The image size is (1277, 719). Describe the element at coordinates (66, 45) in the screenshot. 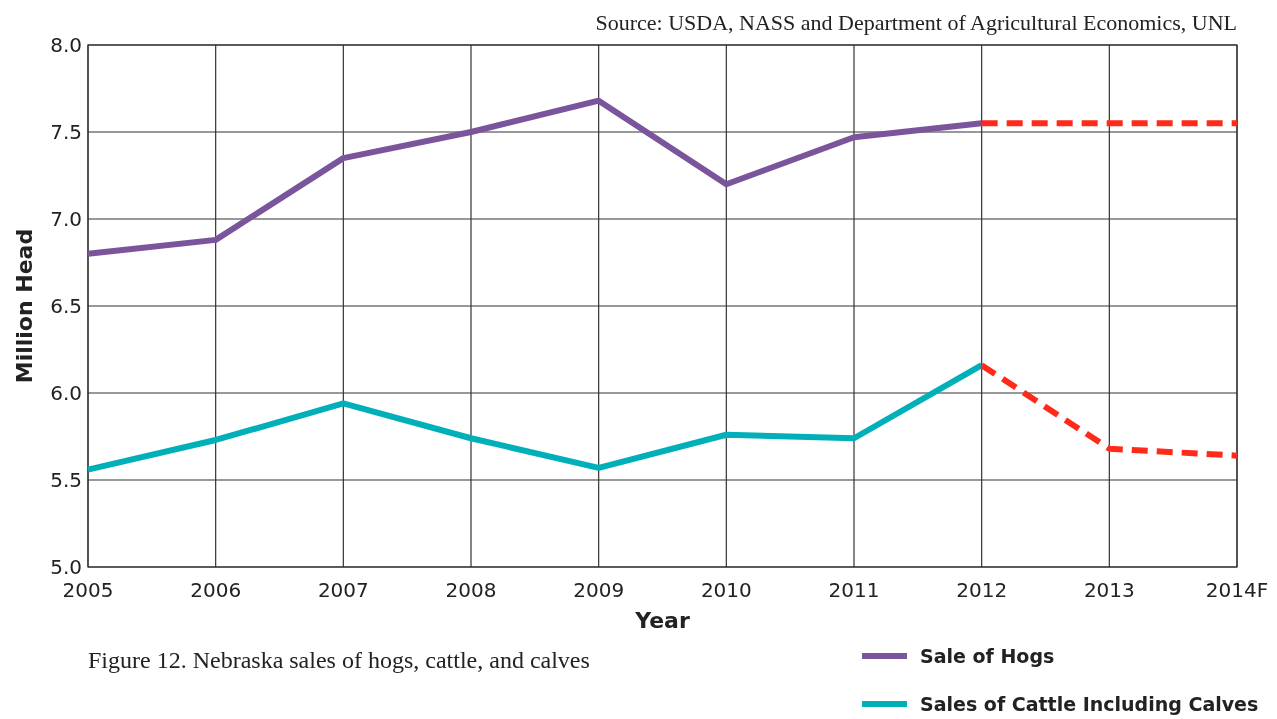

I see `y-tick-label: 8.0` at that location.